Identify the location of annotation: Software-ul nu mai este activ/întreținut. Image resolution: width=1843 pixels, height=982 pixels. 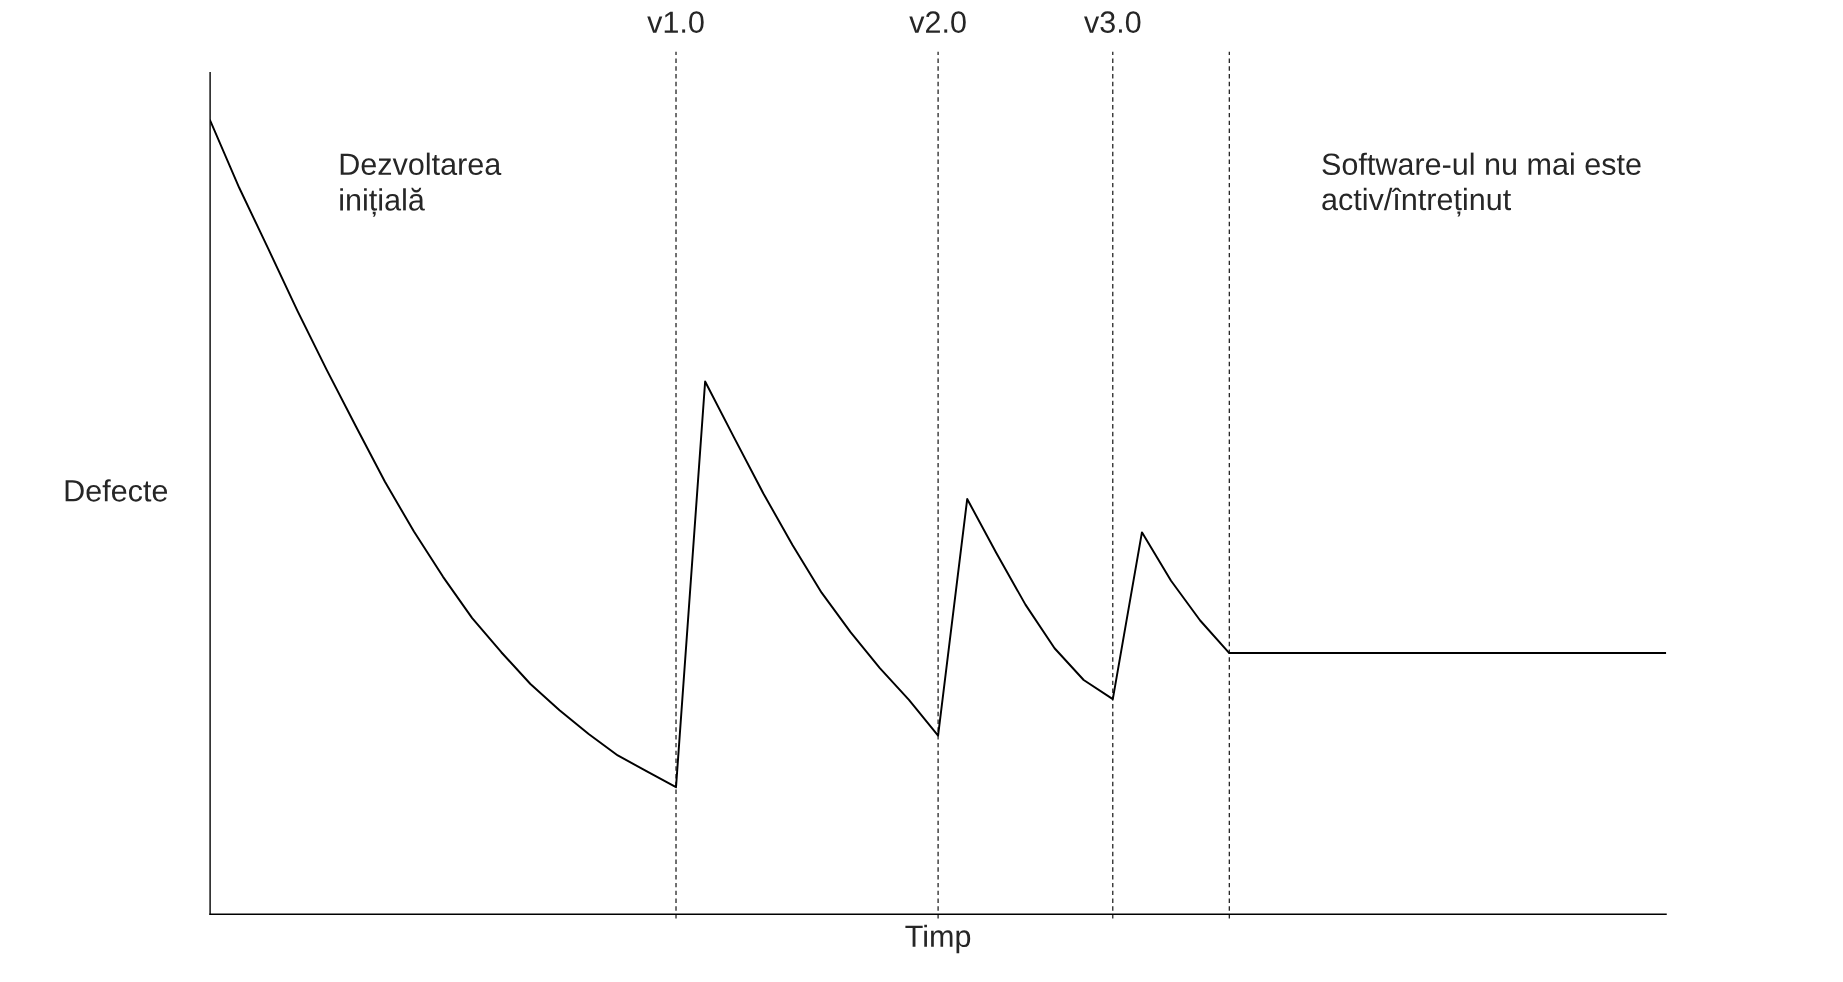
(1481, 184).